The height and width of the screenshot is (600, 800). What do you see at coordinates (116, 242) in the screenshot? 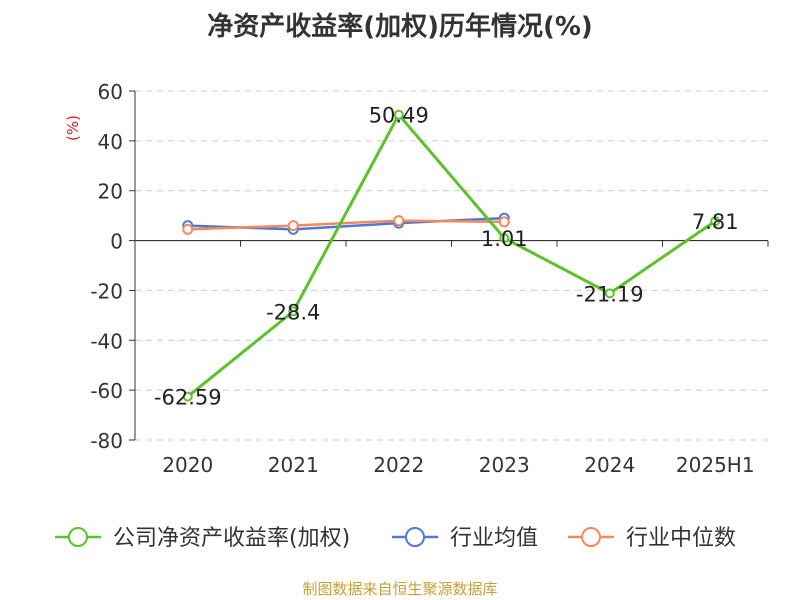
I see `y-tick-label: 0` at bounding box center [116, 242].